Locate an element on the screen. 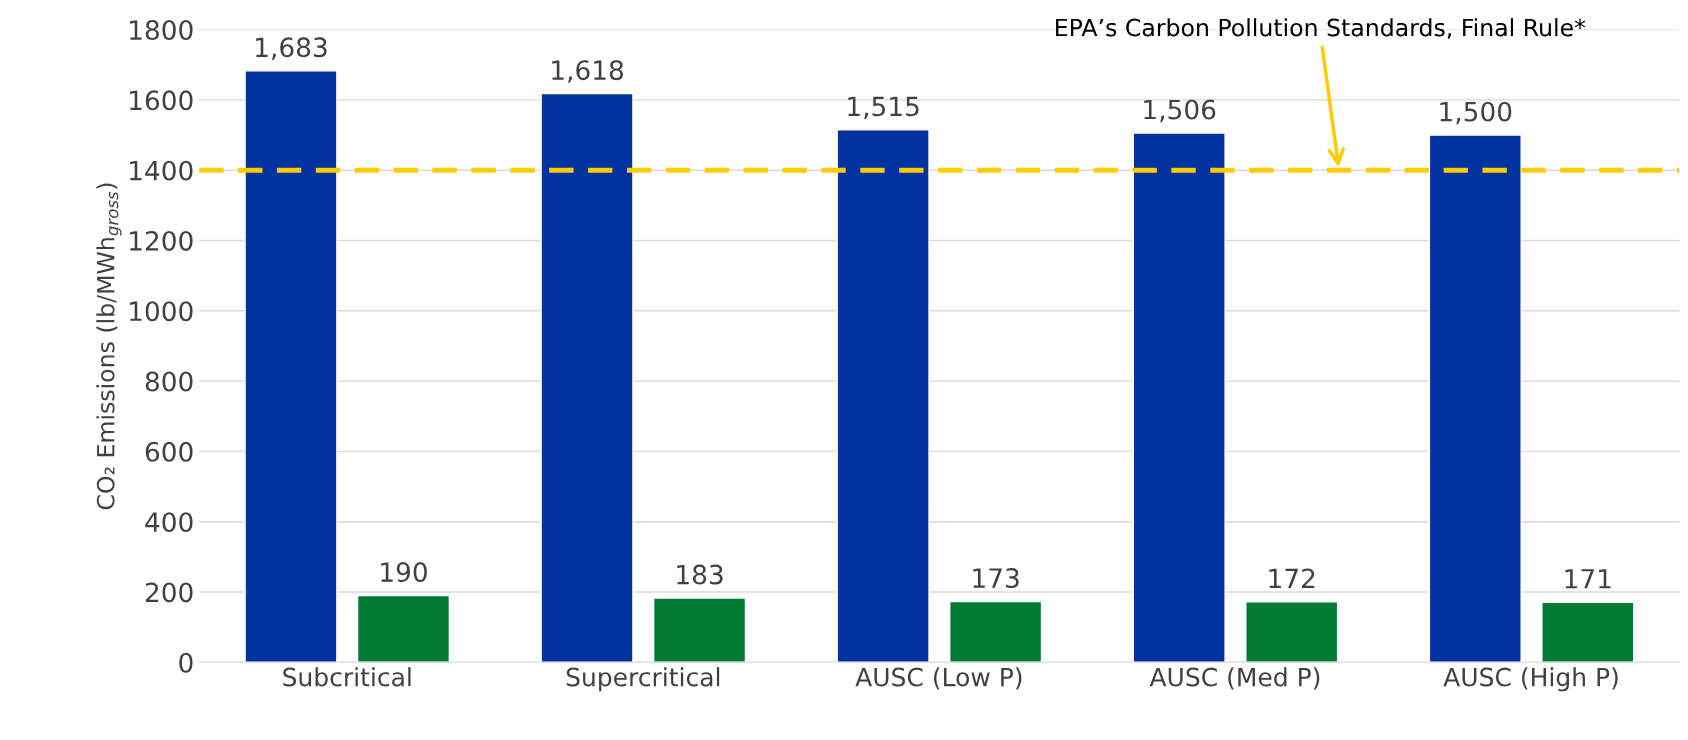 The height and width of the screenshot is (740, 1688). data-label: 1,683 is located at coordinates (291, 48).